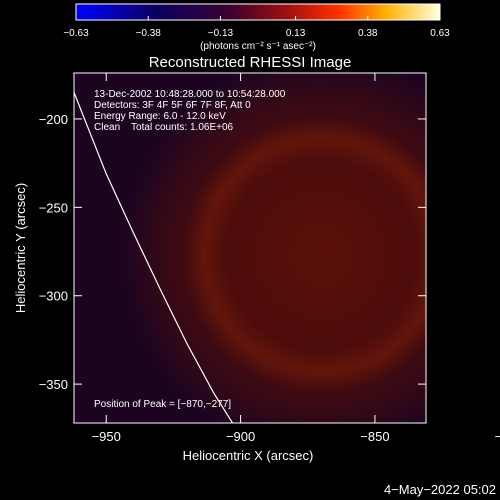 The image size is (500, 500). I want to click on footer-date: 4−May−2022 05:02, so click(440, 489).